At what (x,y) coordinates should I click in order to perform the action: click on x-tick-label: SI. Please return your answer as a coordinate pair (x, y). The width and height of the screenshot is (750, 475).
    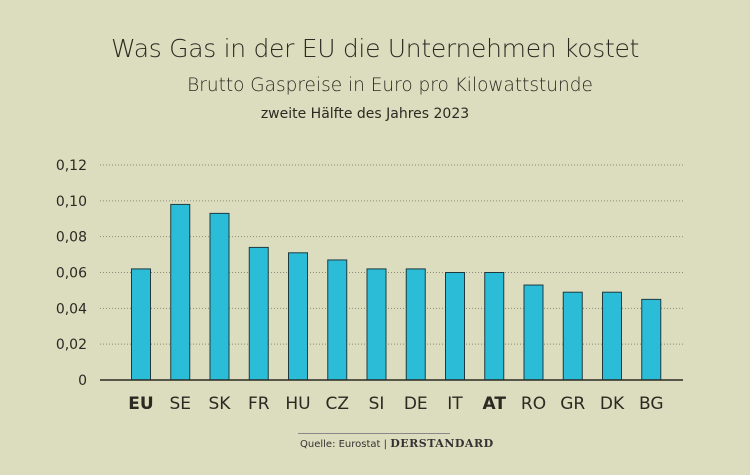
    Looking at the image, I should click on (377, 404).